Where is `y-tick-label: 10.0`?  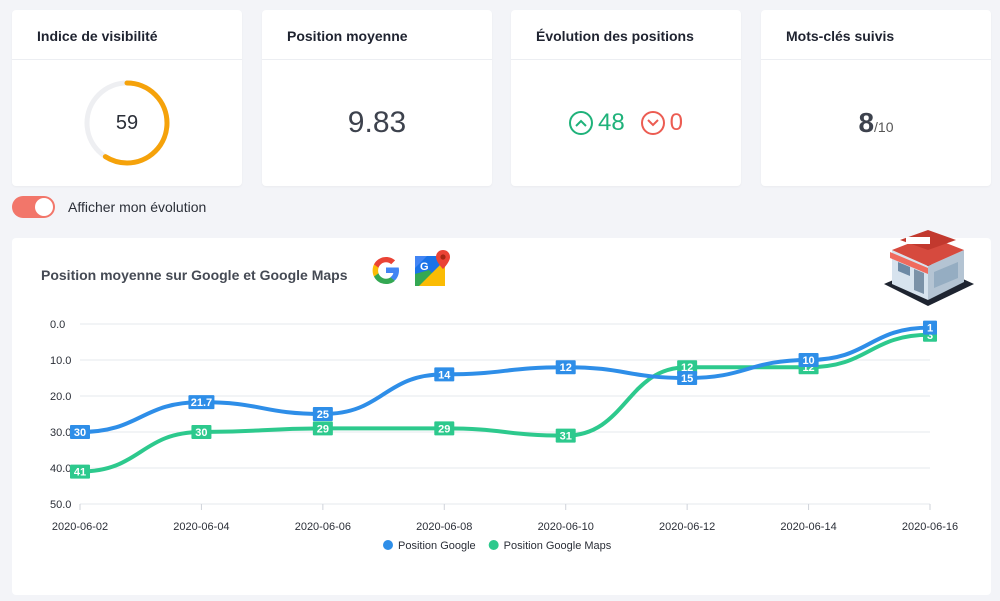
y-tick-label: 10.0 is located at coordinates (60, 361).